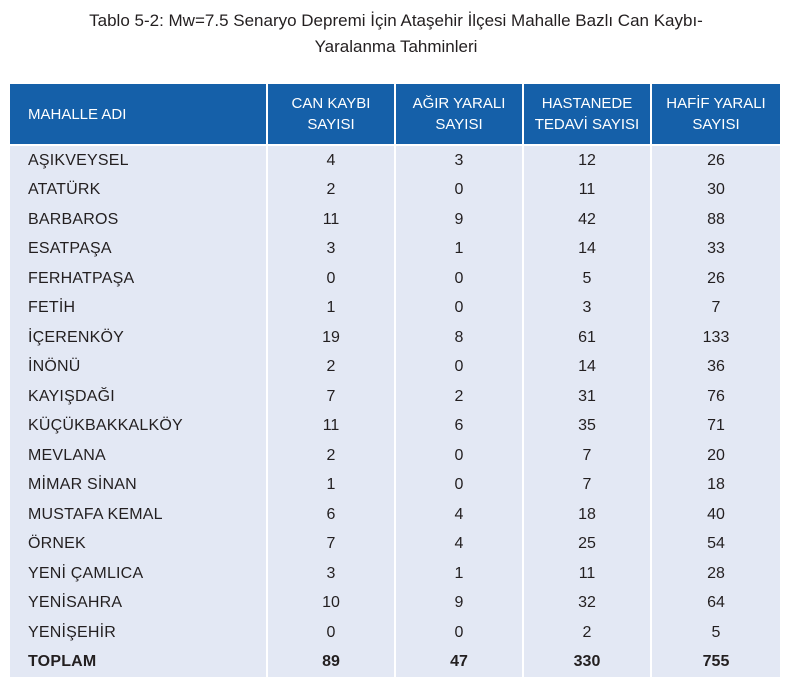 The width and height of the screenshot is (792, 682). What do you see at coordinates (139, 279) in the screenshot?
I see `cell-mahalle-adi: FERHATPAŞA` at bounding box center [139, 279].